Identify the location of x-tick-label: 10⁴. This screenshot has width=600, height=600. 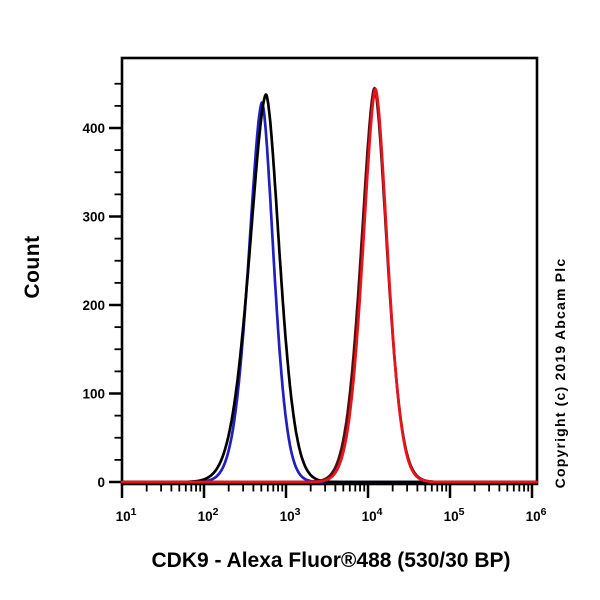
(372, 515).